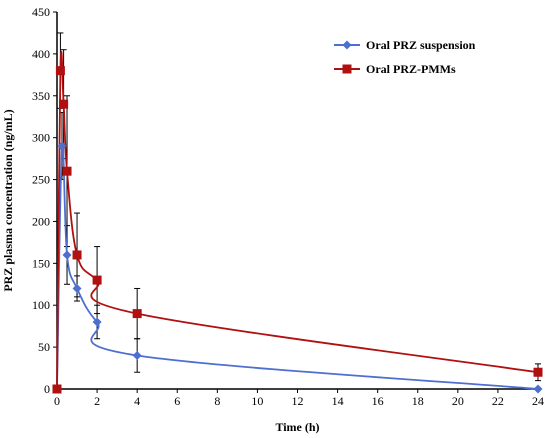  I want to click on y-tick-label: 100, so click(41, 305).